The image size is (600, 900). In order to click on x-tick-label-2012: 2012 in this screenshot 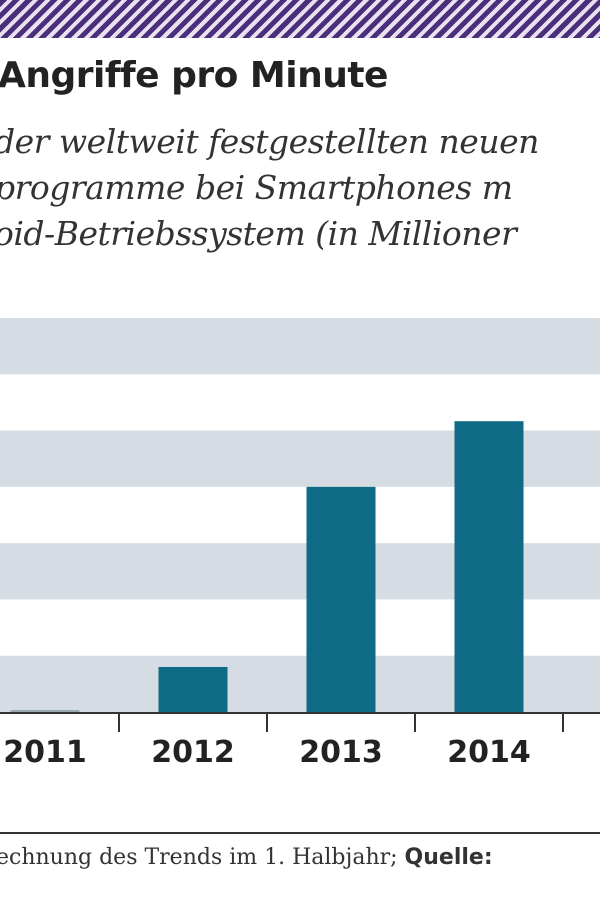, I will do `click(193, 752)`.